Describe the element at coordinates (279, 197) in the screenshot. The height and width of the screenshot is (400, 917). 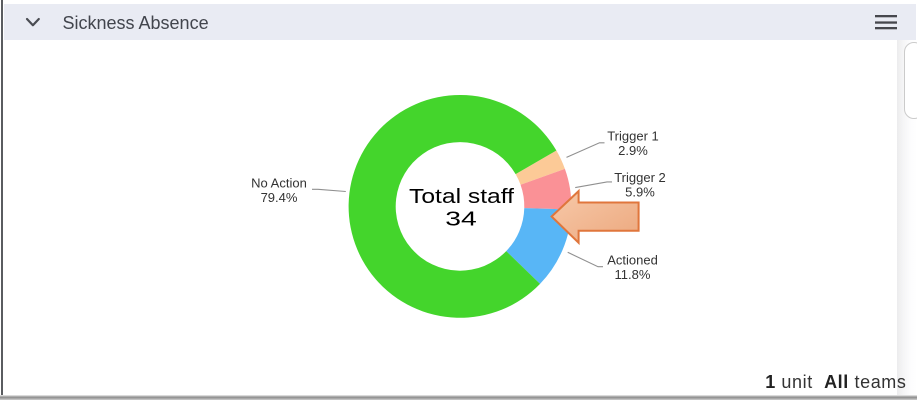
I see `svg-text: 79.4%` at that location.